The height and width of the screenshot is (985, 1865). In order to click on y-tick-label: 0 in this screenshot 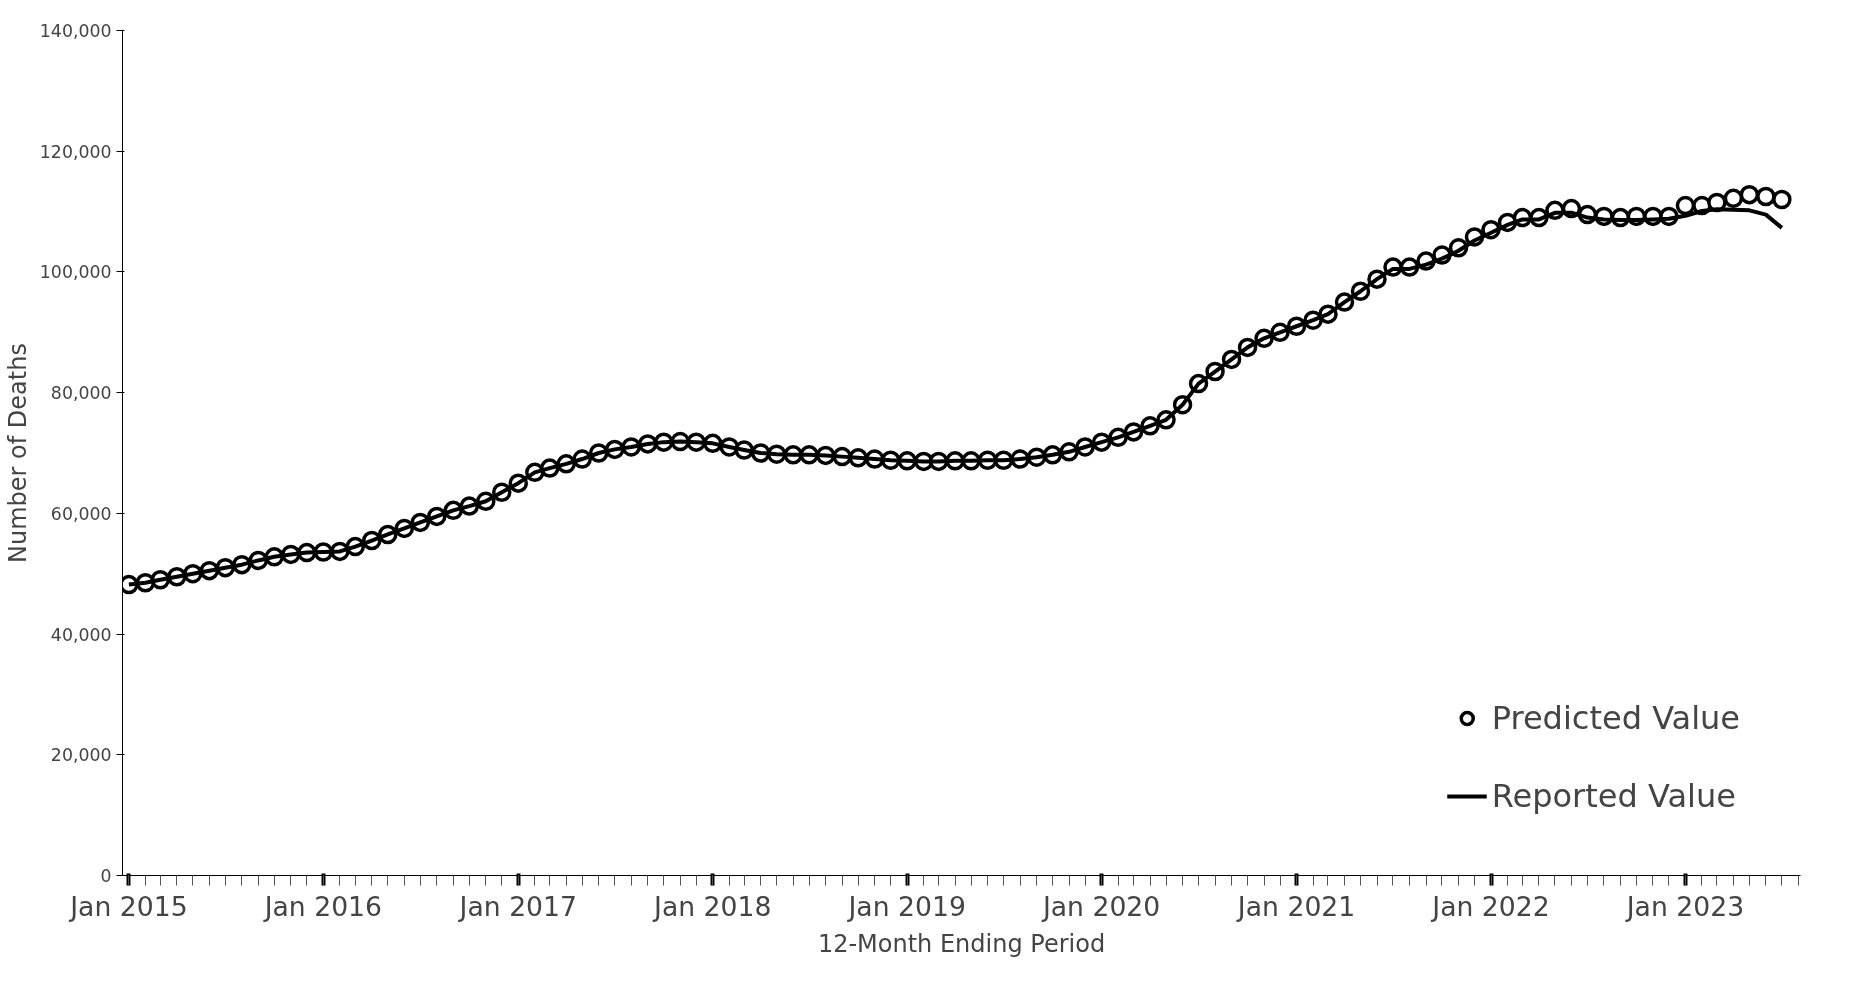, I will do `click(106, 876)`.